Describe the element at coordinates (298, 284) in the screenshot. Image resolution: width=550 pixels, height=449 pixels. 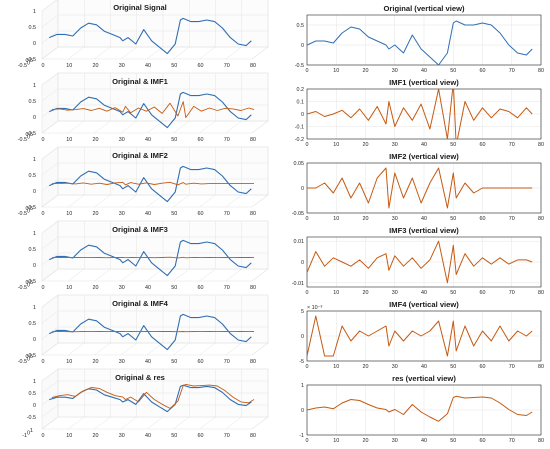
I see `y-tick-label: -0.01` at that location.